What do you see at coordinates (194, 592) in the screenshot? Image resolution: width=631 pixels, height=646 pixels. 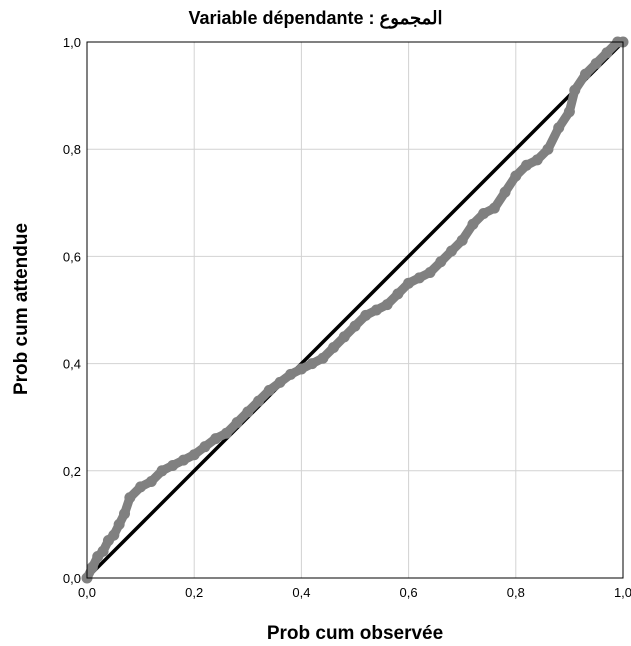 I see `x-tick-label: 0,2` at bounding box center [194, 592].